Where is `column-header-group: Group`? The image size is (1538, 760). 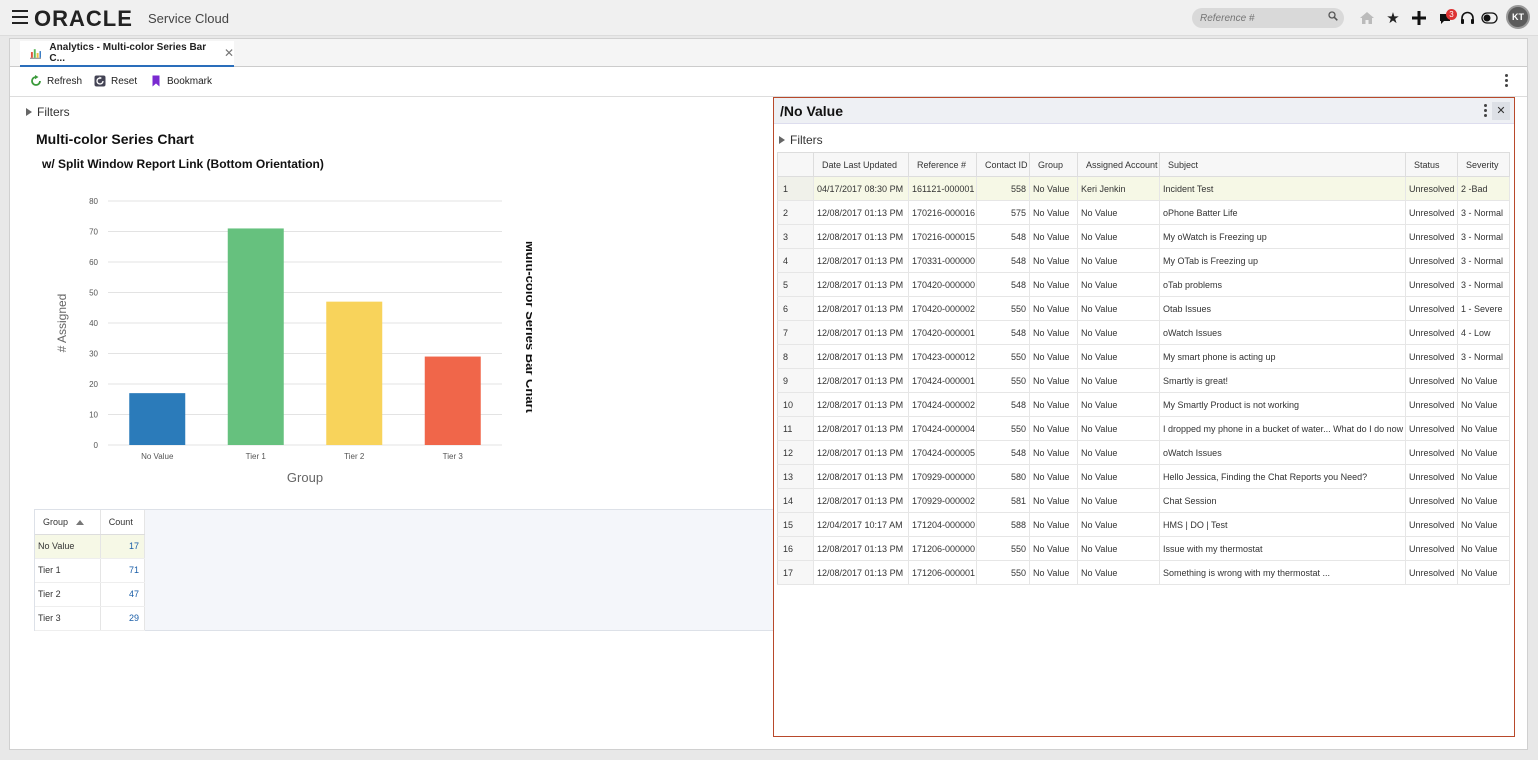 column-header-group: Group is located at coordinates (68, 522).